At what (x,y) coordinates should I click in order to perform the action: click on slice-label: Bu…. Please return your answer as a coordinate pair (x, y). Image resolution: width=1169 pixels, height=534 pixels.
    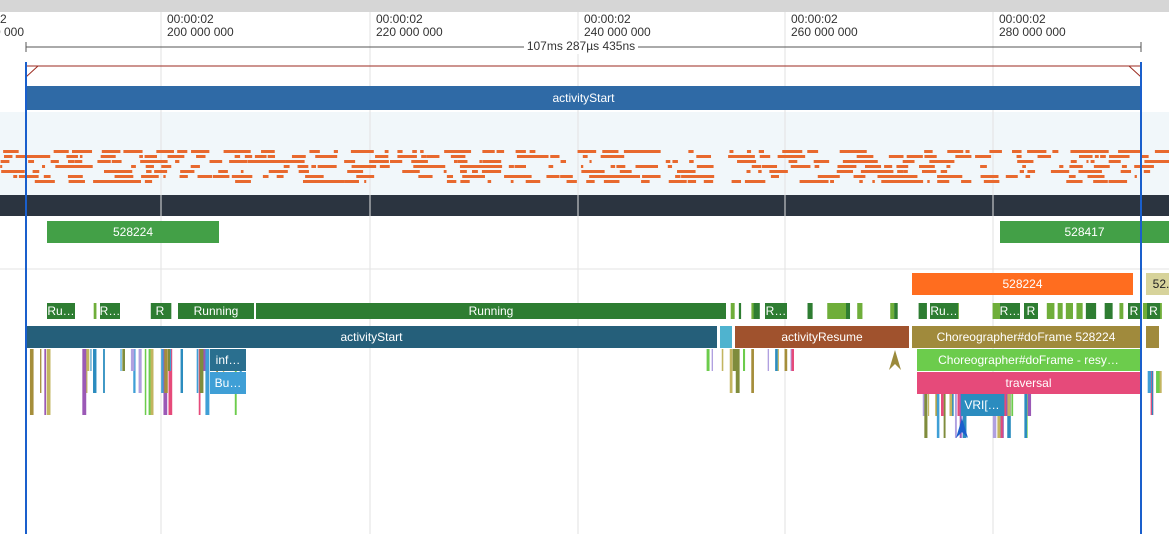
    Looking at the image, I should click on (228, 383).